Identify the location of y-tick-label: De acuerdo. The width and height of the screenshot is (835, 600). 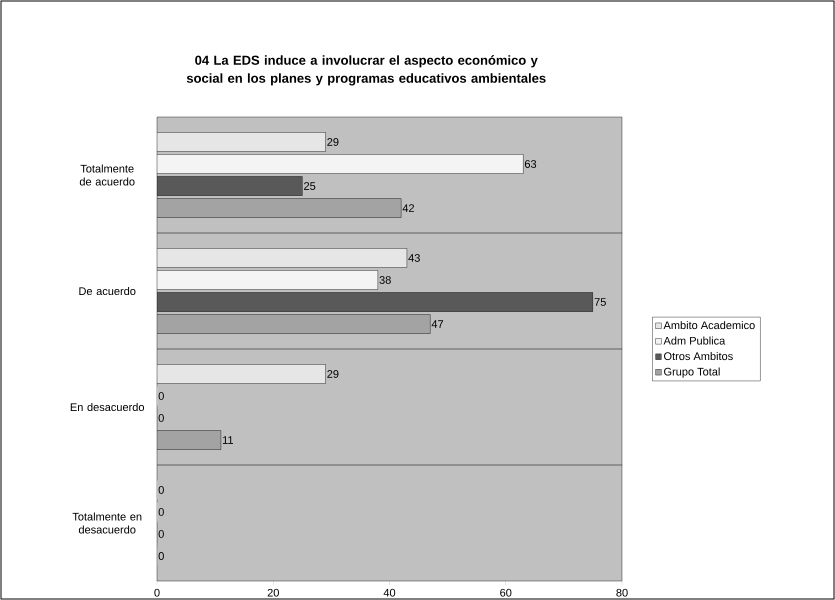
(107, 291).